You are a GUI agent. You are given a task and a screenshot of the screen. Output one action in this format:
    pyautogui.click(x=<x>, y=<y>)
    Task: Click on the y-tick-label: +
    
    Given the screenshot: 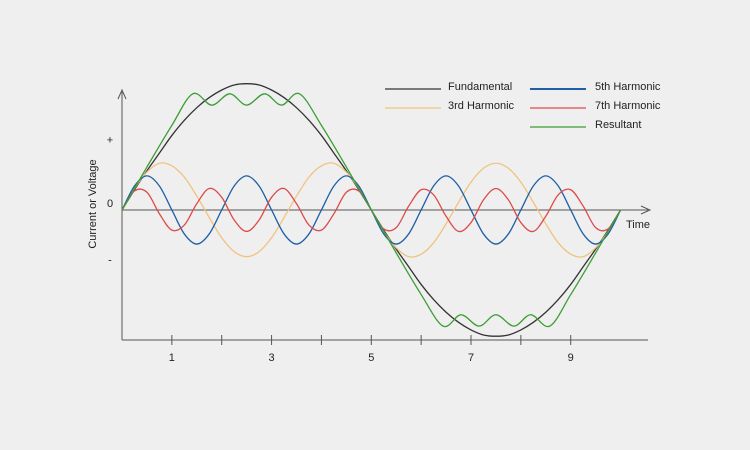 What is the action you would take?
    pyautogui.click(x=110, y=141)
    